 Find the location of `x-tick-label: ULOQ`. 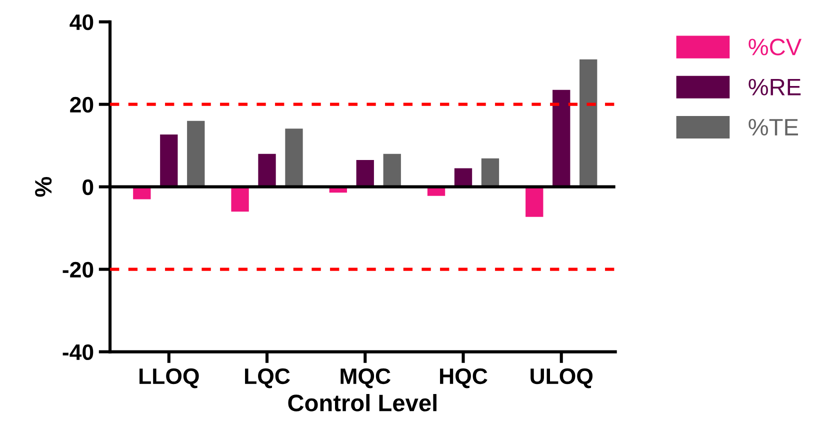

x-tick-label: ULOQ is located at coordinates (561, 378).